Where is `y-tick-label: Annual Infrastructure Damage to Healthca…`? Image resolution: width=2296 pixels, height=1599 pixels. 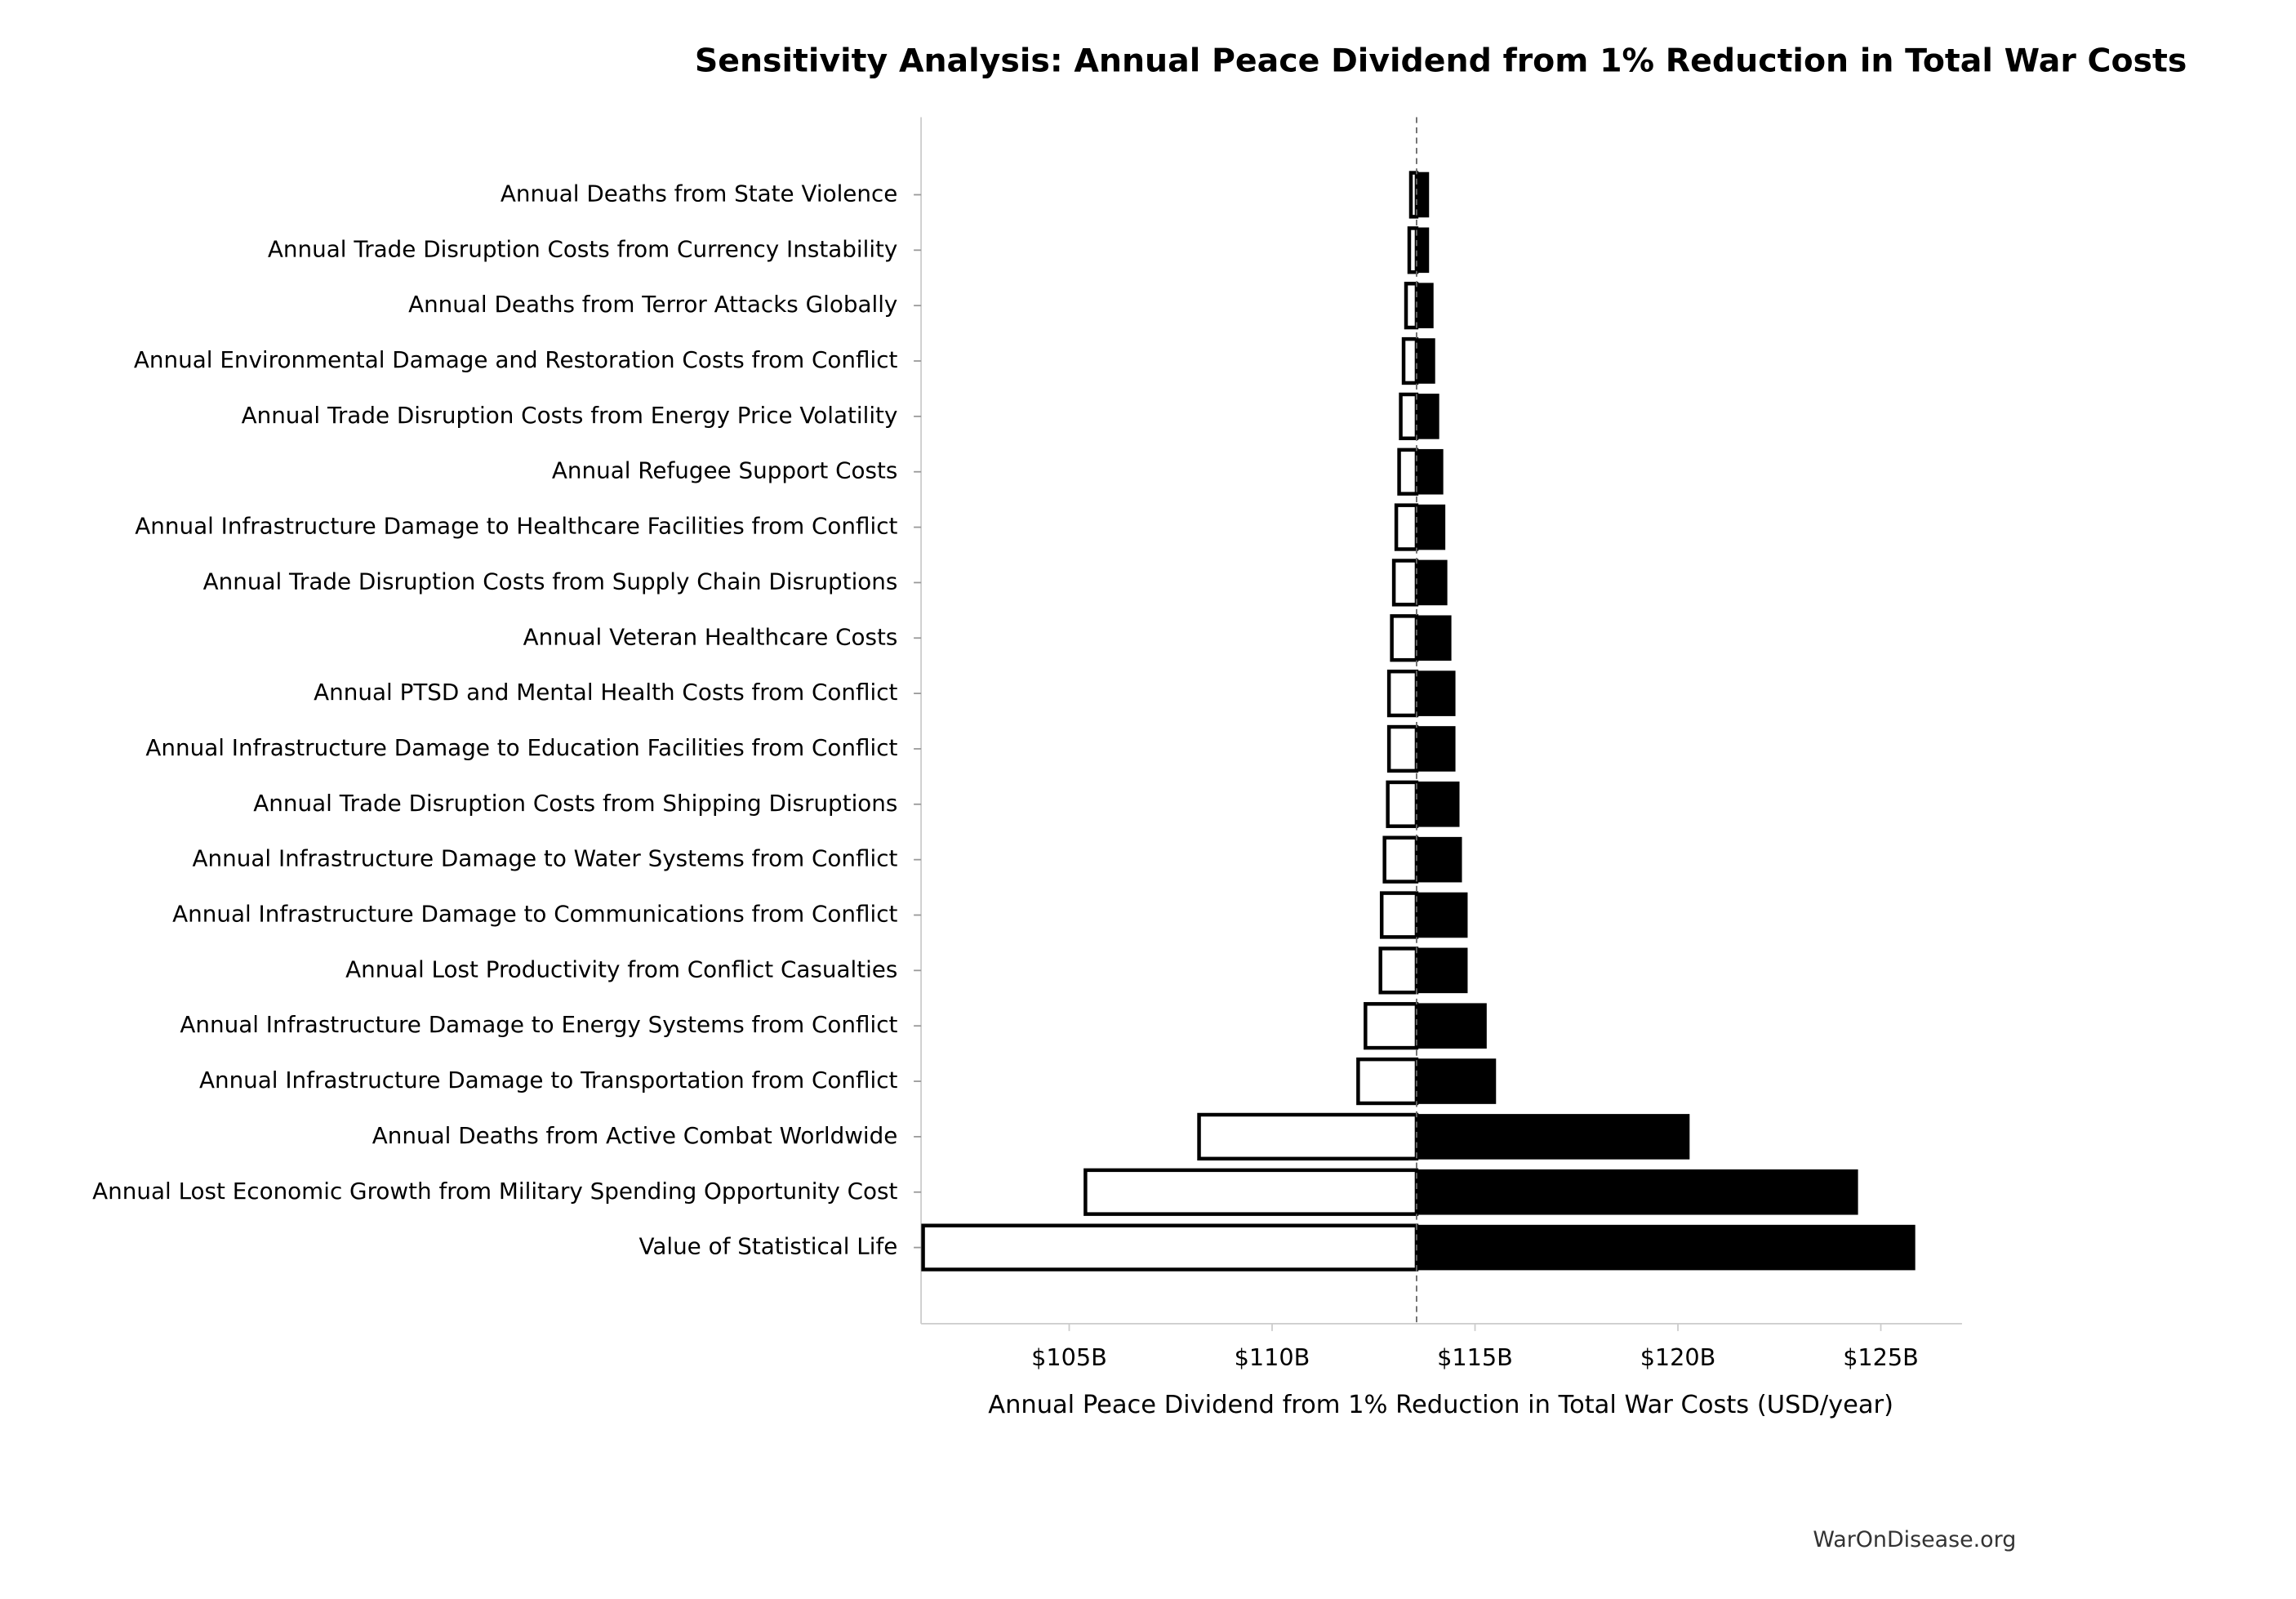
y-tick-label: Annual Infrastructure Damage to Healthca… is located at coordinates (516, 526).